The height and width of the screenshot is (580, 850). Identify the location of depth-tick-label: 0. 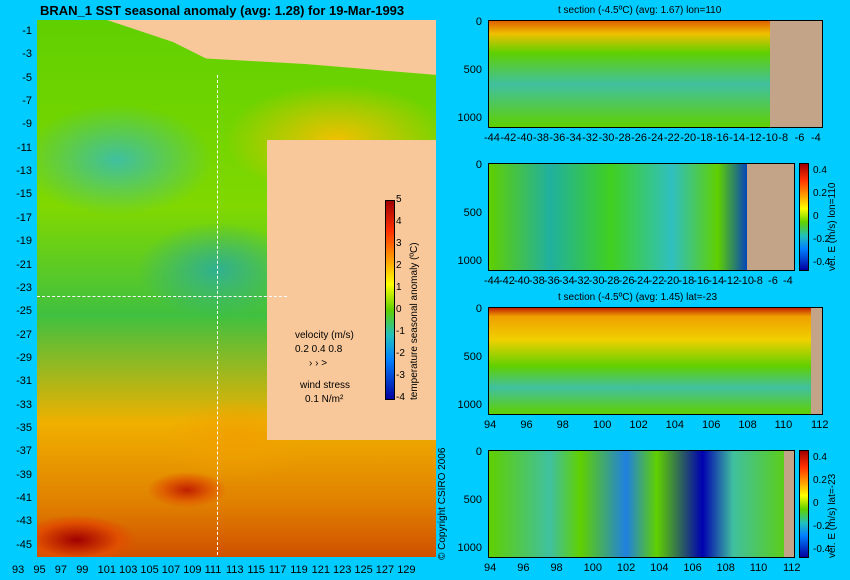
(478, 165).